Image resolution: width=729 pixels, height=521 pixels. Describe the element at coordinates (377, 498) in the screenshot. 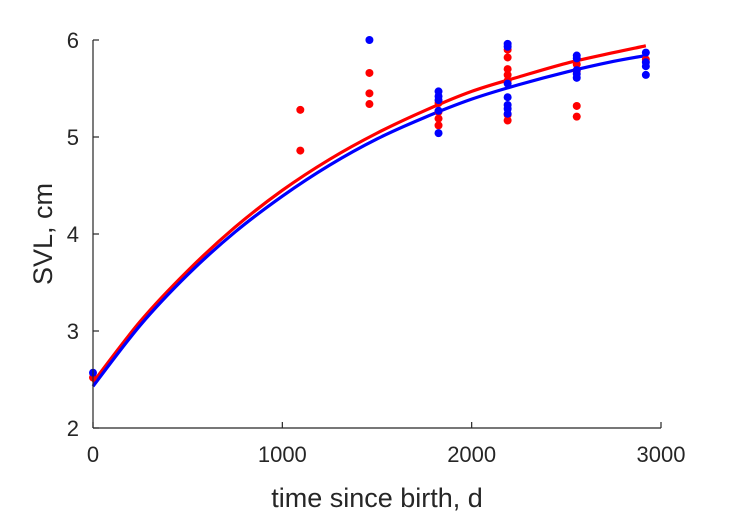

I see `x-axis-title: time since birth, d` at that location.